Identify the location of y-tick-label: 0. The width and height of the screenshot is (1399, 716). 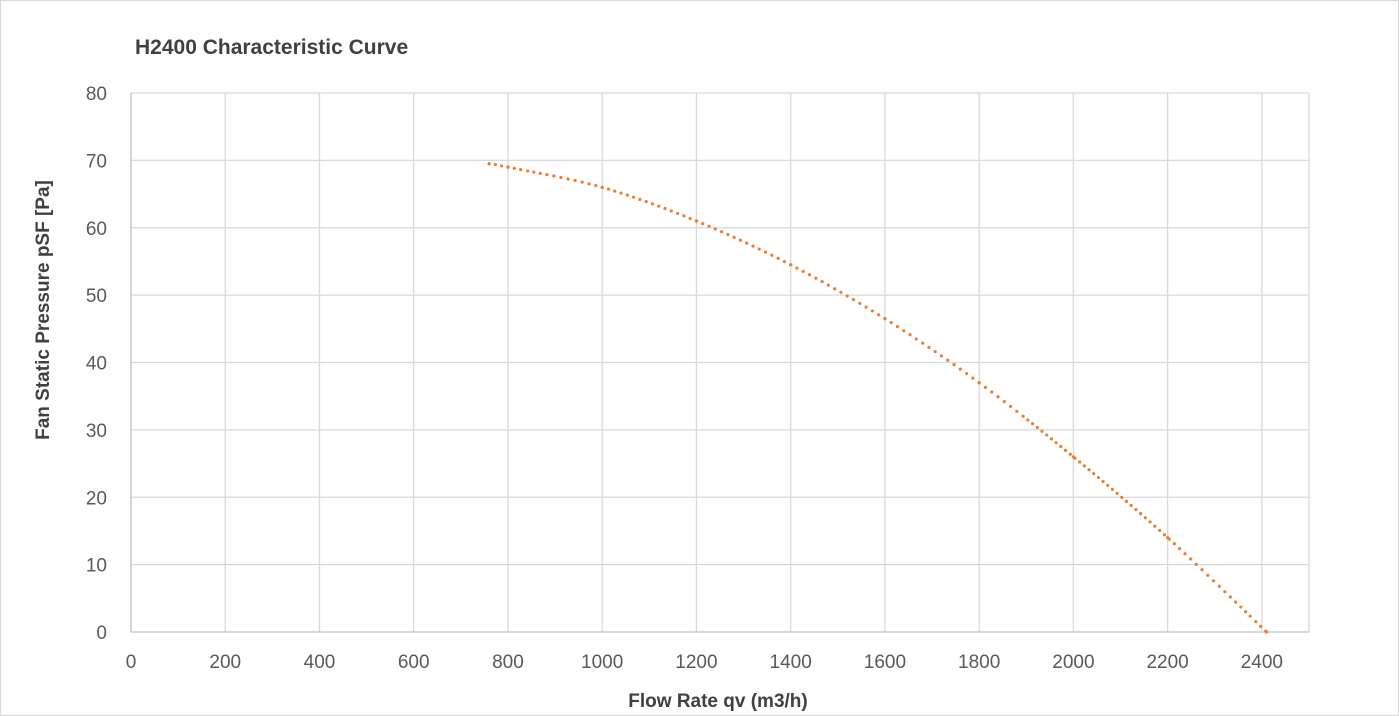
(101, 633).